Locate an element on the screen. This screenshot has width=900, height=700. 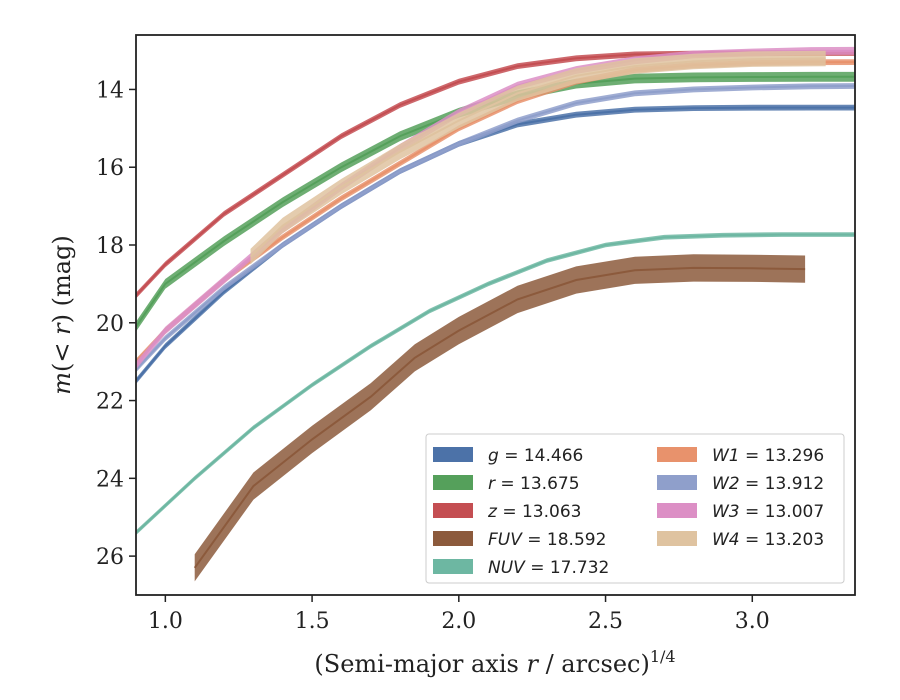
x-tick-label: 1.5 is located at coordinates (312, 621).